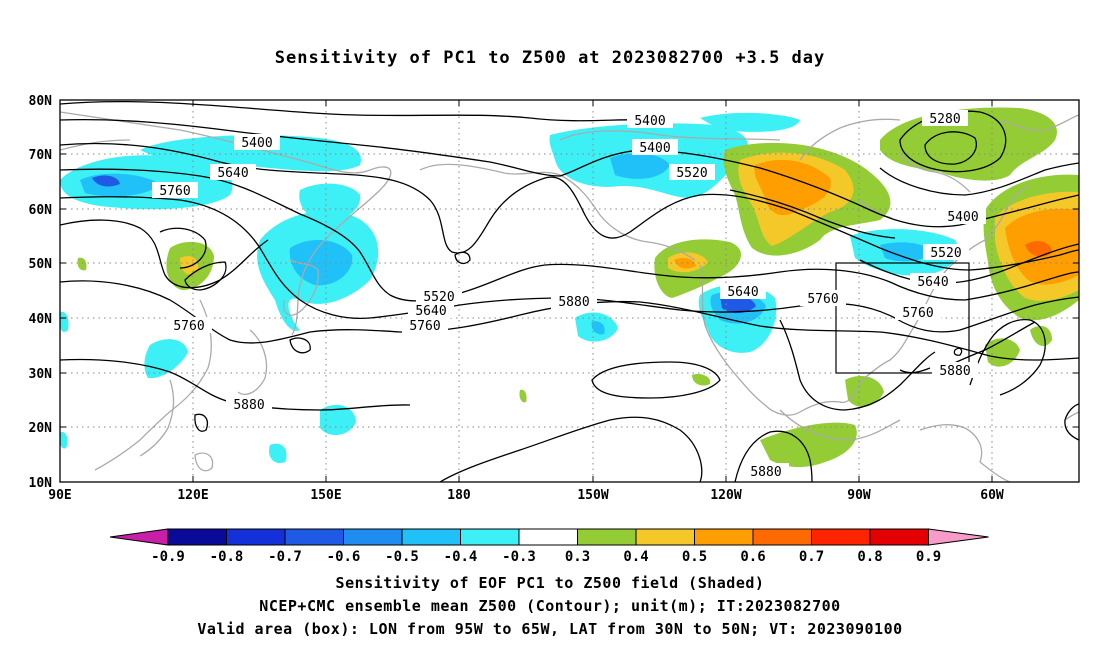 The width and height of the screenshot is (1100, 650). I want to click on lat-label: 30N, so click(41, 374).